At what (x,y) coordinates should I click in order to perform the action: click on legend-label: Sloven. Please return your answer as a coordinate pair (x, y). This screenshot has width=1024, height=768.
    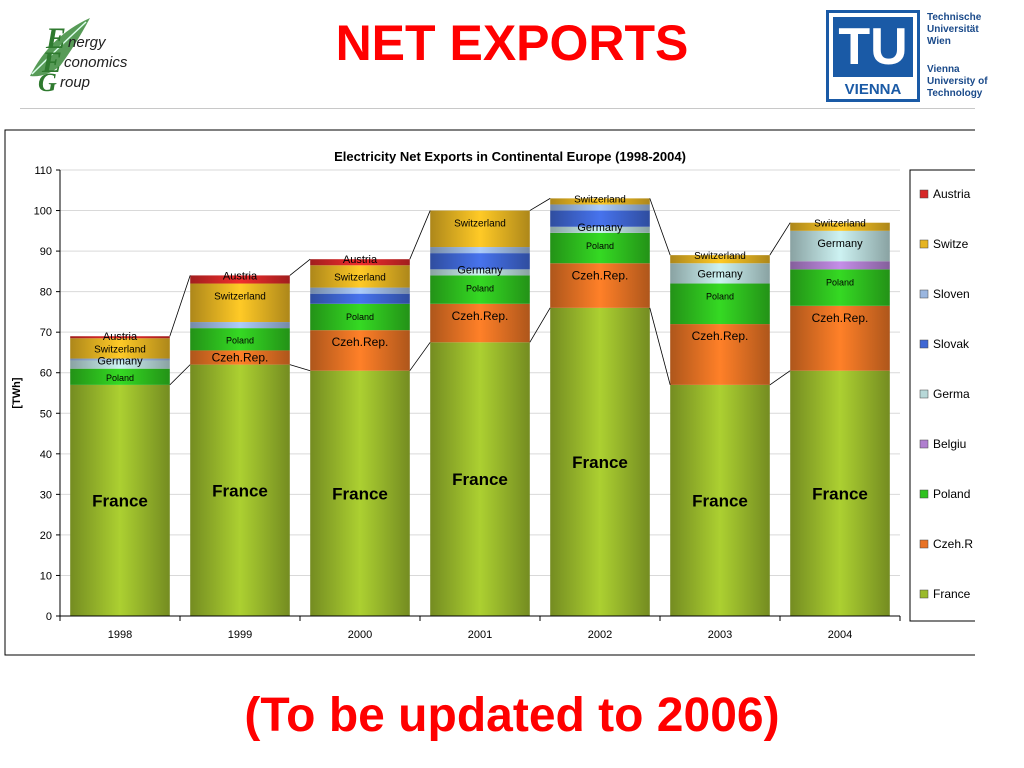
    Looking at the image, I should click on (951, 294).